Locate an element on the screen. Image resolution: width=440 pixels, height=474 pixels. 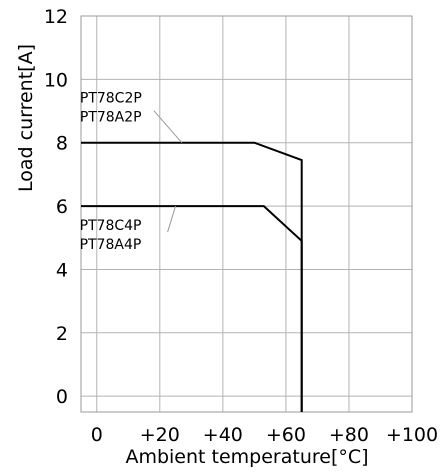
y-tick-label: 6 is located at coordinates (62, 207).